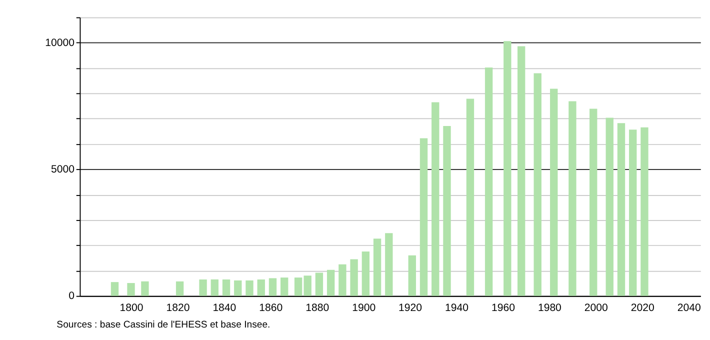 The image size is (710, 340). What do you see at coordinates (596, 308) in the screenshot?
I see `x-tick-label: 2000` at bounding box center [596, 308].